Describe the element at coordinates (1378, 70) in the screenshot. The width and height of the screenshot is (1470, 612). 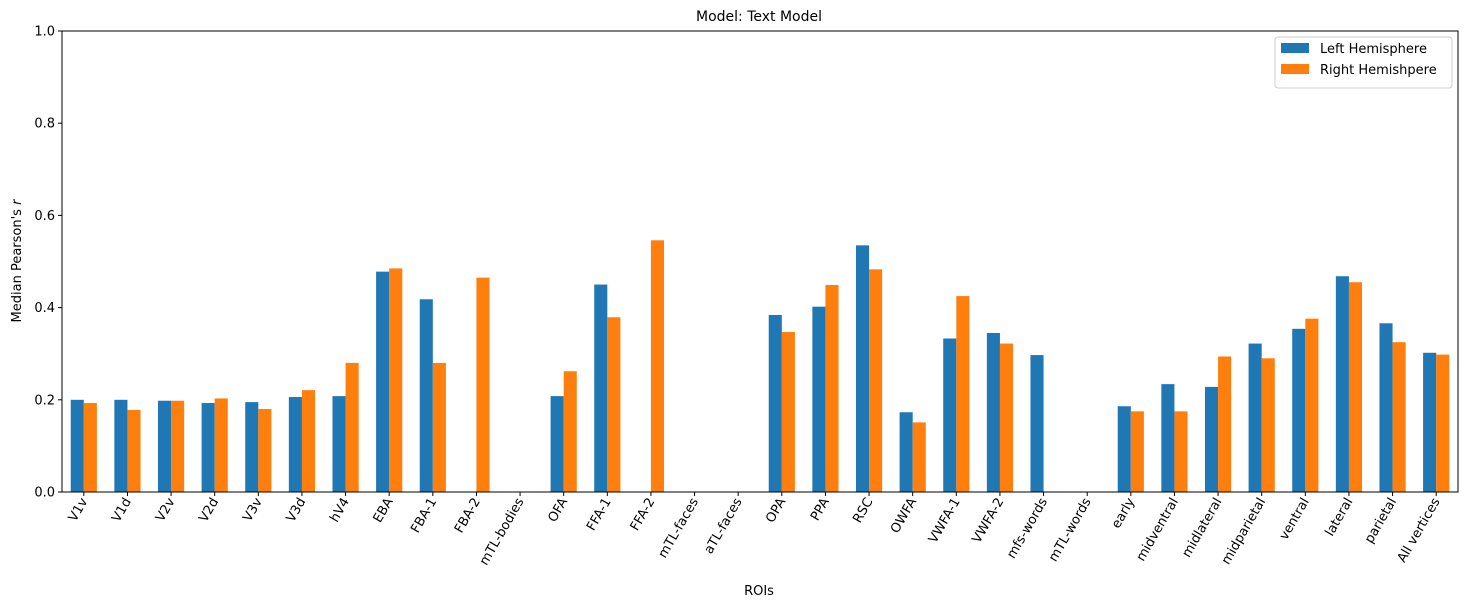
I see `legend-label-right: Right Hemishpere` at that location.